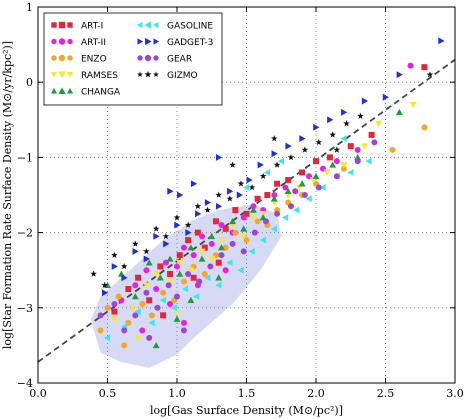  What do you see at coordinates (246, 410) in the screenshot?
I see `x-axis-label: log[Gas Surface Density (M⊙/pc²)]` at bounding box center [246, 410].